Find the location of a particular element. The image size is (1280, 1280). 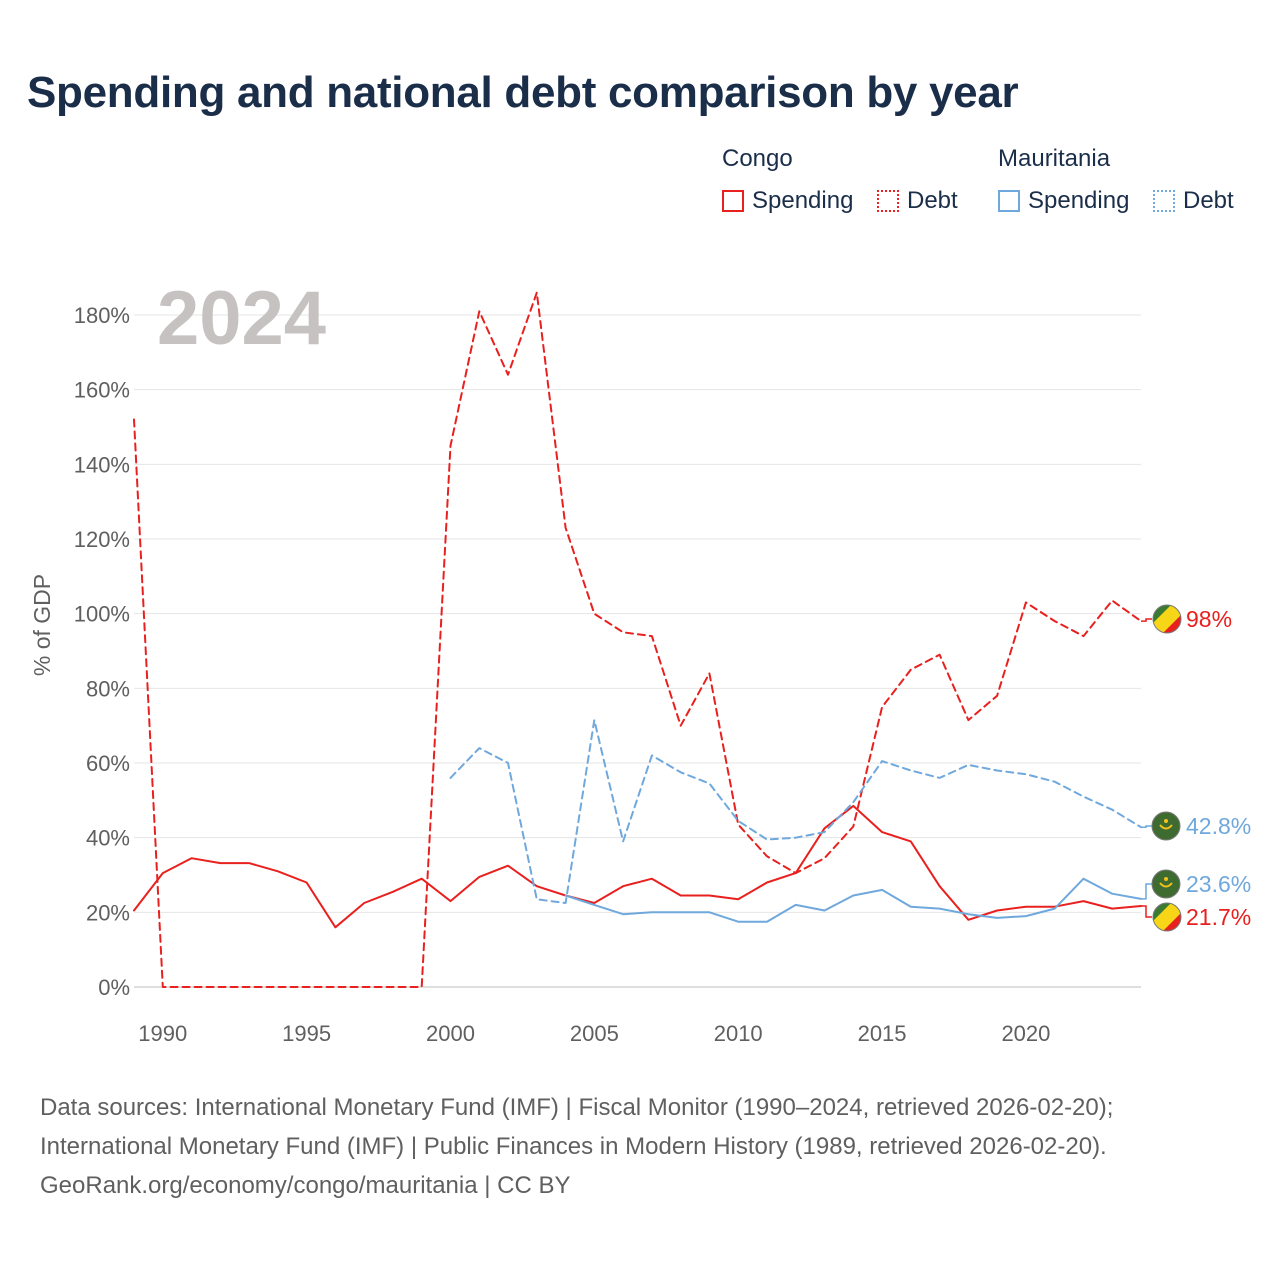

x-axis-ticks: 1990 1995 2000 2005 2010 2015 2020 is located at coordinates (594, 1033).